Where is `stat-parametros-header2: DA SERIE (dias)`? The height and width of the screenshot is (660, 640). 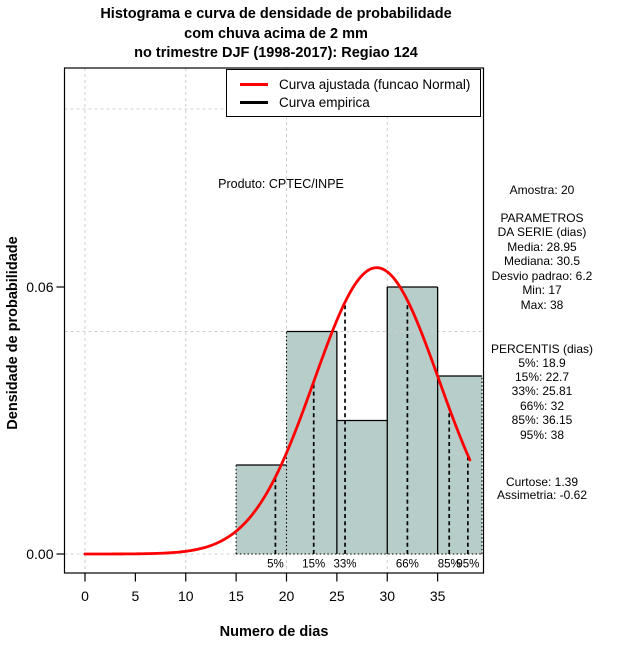
stat-parametros-header2: DA SERIE (dias) is located at coordinates (542, 232).